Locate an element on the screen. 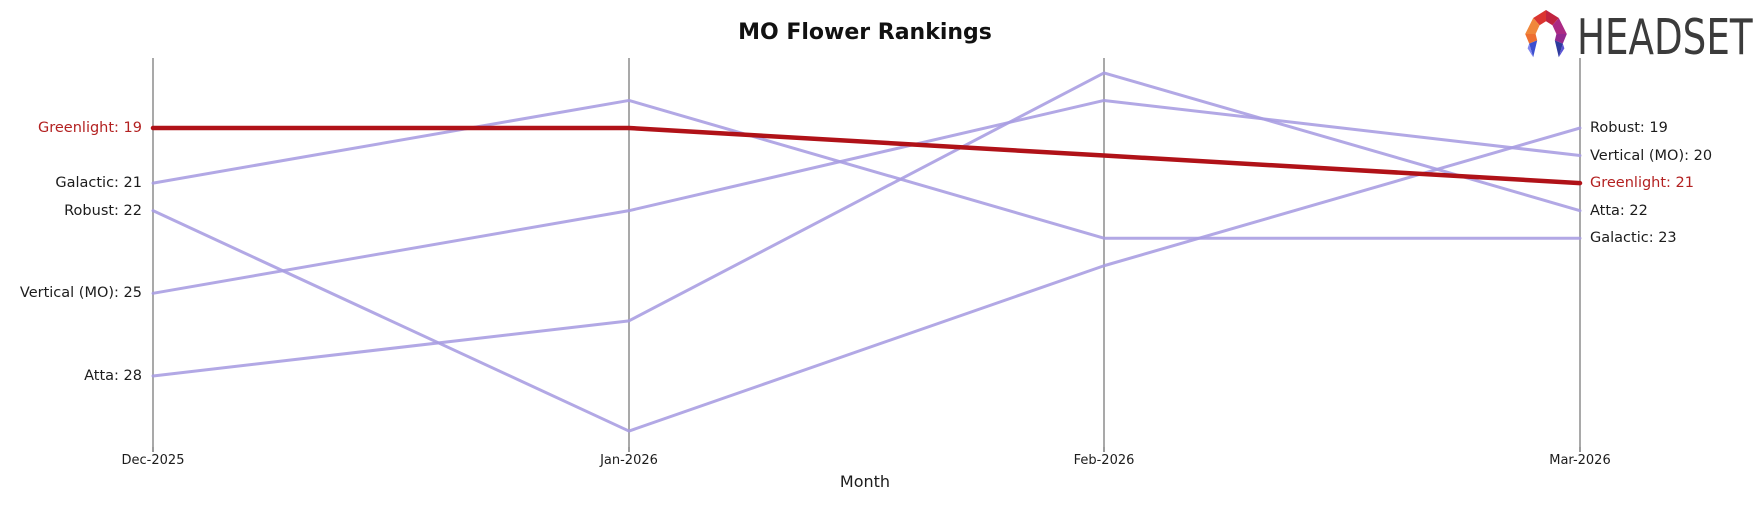 This screenshot has height=507, width=1761. x-tick-label-Feb-2026: Feb-2026 is located at coordinates (1104, 460).